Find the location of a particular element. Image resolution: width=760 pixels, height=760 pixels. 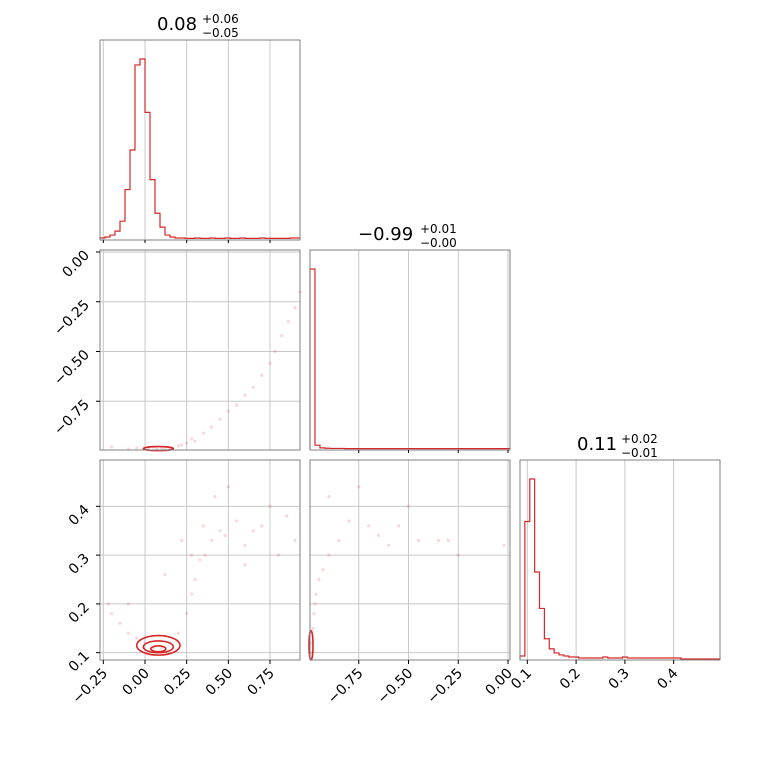

xtick-label-2-0: 0.1 is located at coordinates (521, 679).